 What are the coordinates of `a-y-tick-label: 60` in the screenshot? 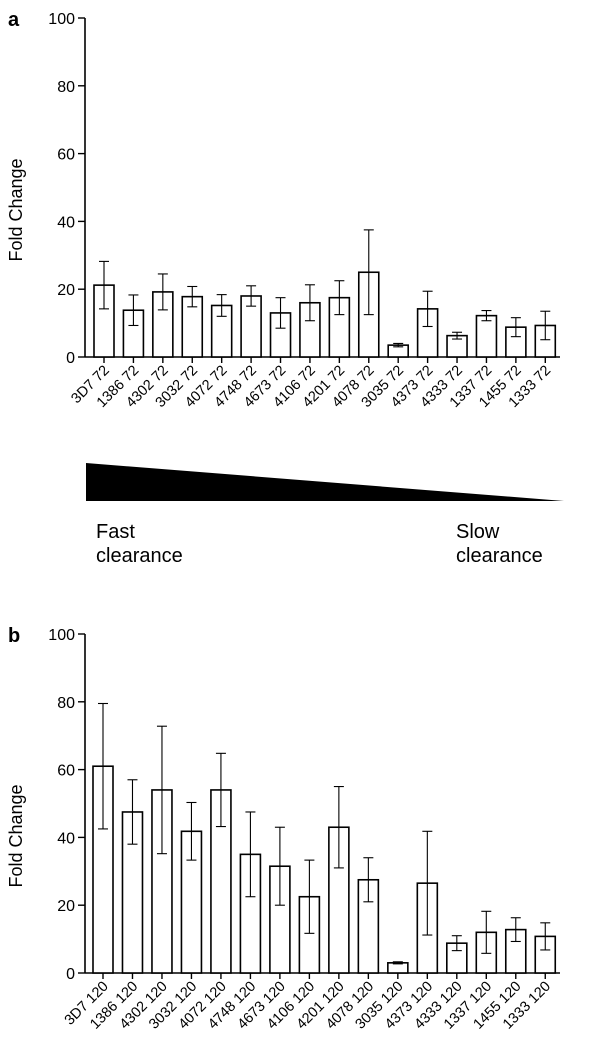 It's located at (66, 155).